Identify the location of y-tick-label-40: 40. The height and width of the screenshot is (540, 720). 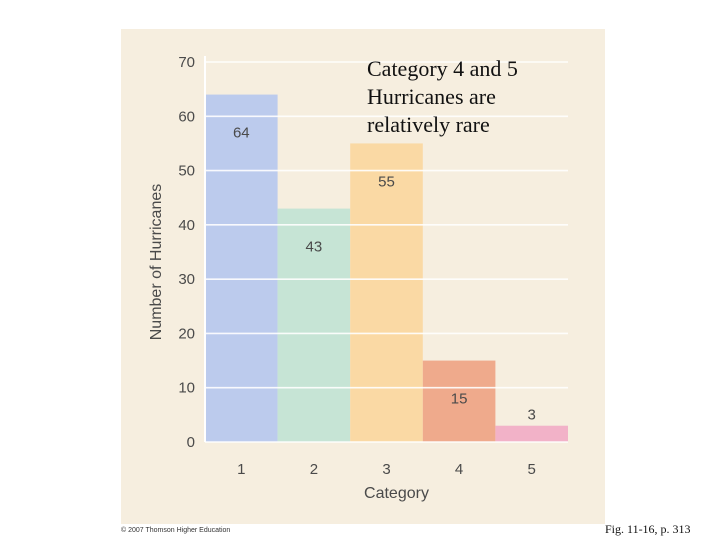
(186, 225).